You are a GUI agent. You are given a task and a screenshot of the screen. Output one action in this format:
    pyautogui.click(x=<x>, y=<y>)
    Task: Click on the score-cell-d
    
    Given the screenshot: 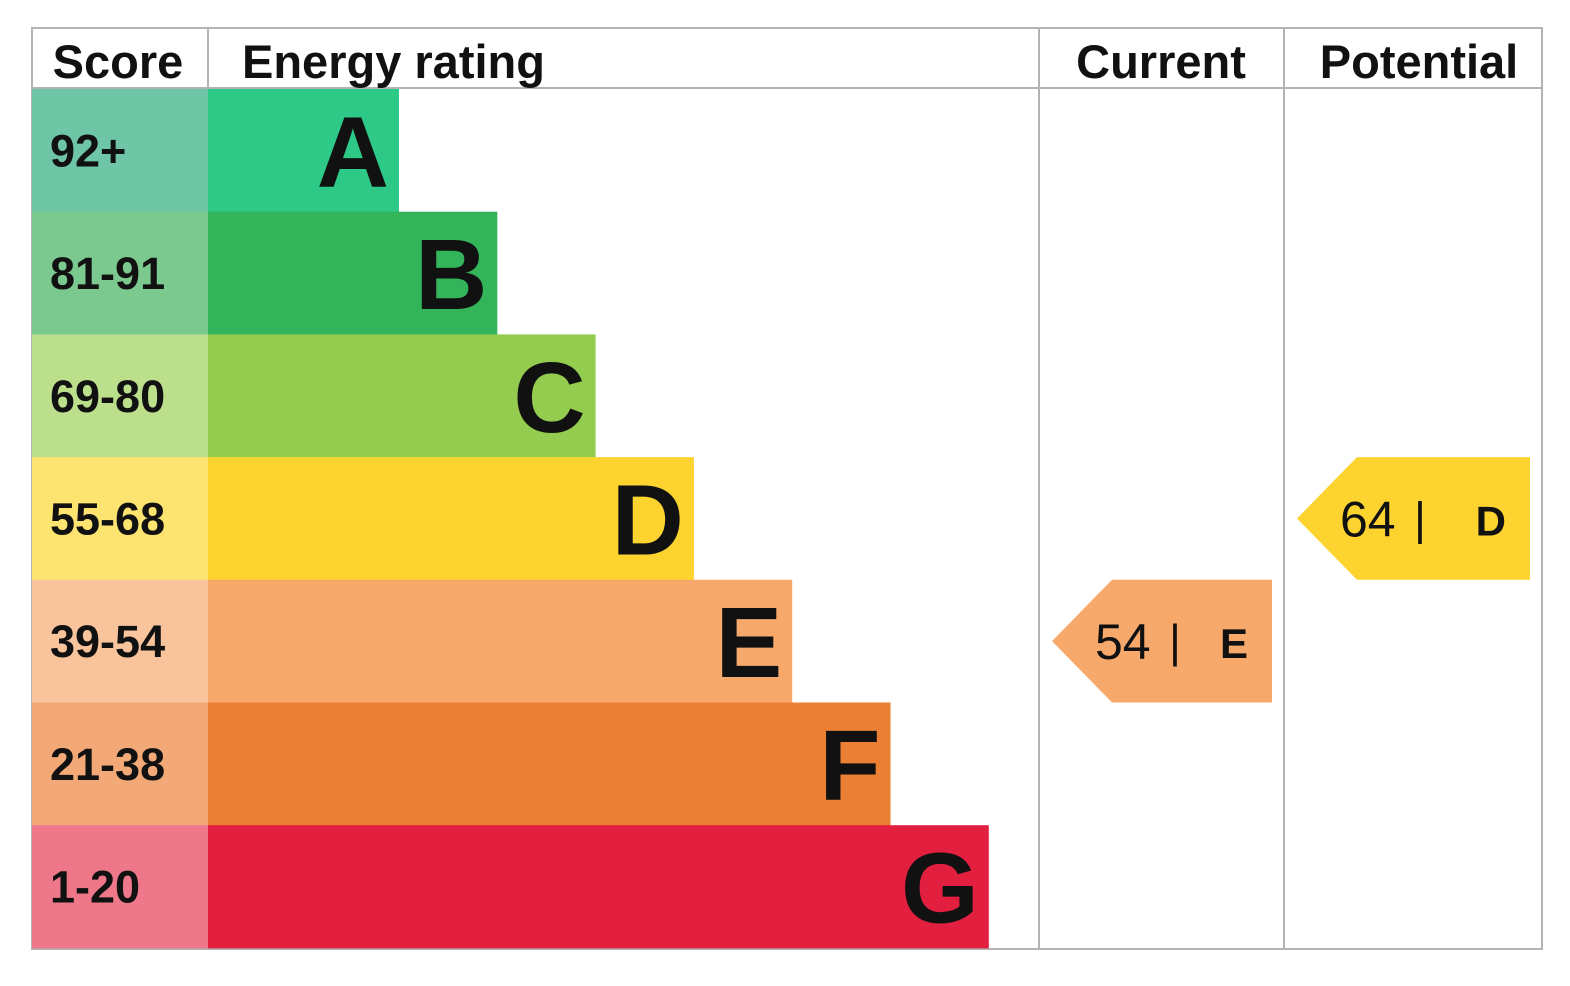 What is the action you would take?
    pyautogui.click(x=120, y=519)
    